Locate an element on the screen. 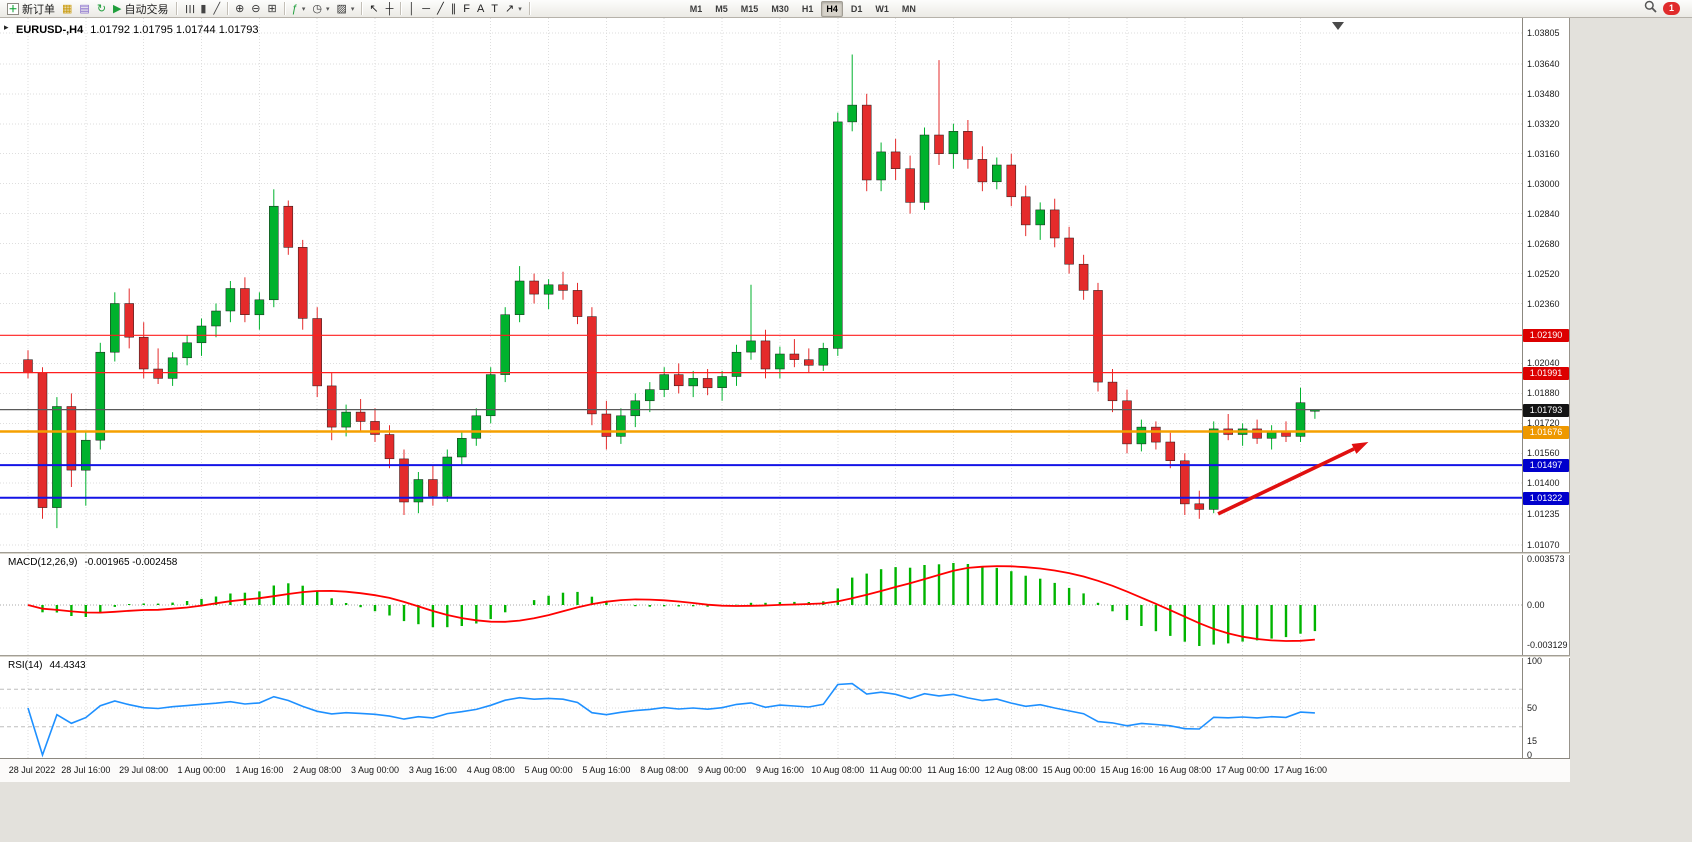  rsi-scale-label: 0 is located at coordinates (1530, 755).